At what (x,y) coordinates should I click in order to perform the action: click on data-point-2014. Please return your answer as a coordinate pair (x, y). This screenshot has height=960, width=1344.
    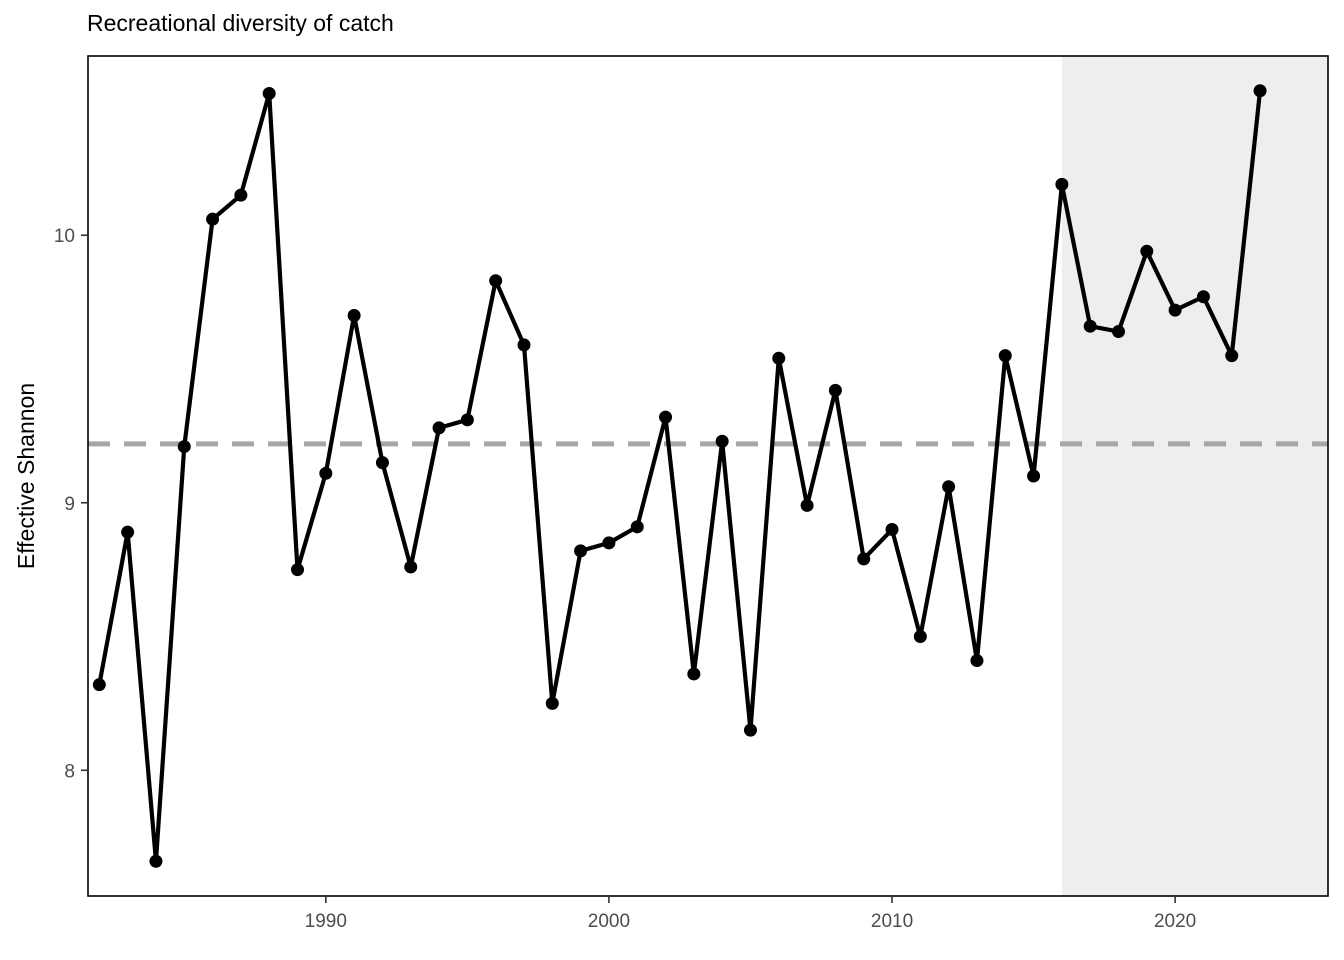
    Looking at the image, I should click on (1005, 356).